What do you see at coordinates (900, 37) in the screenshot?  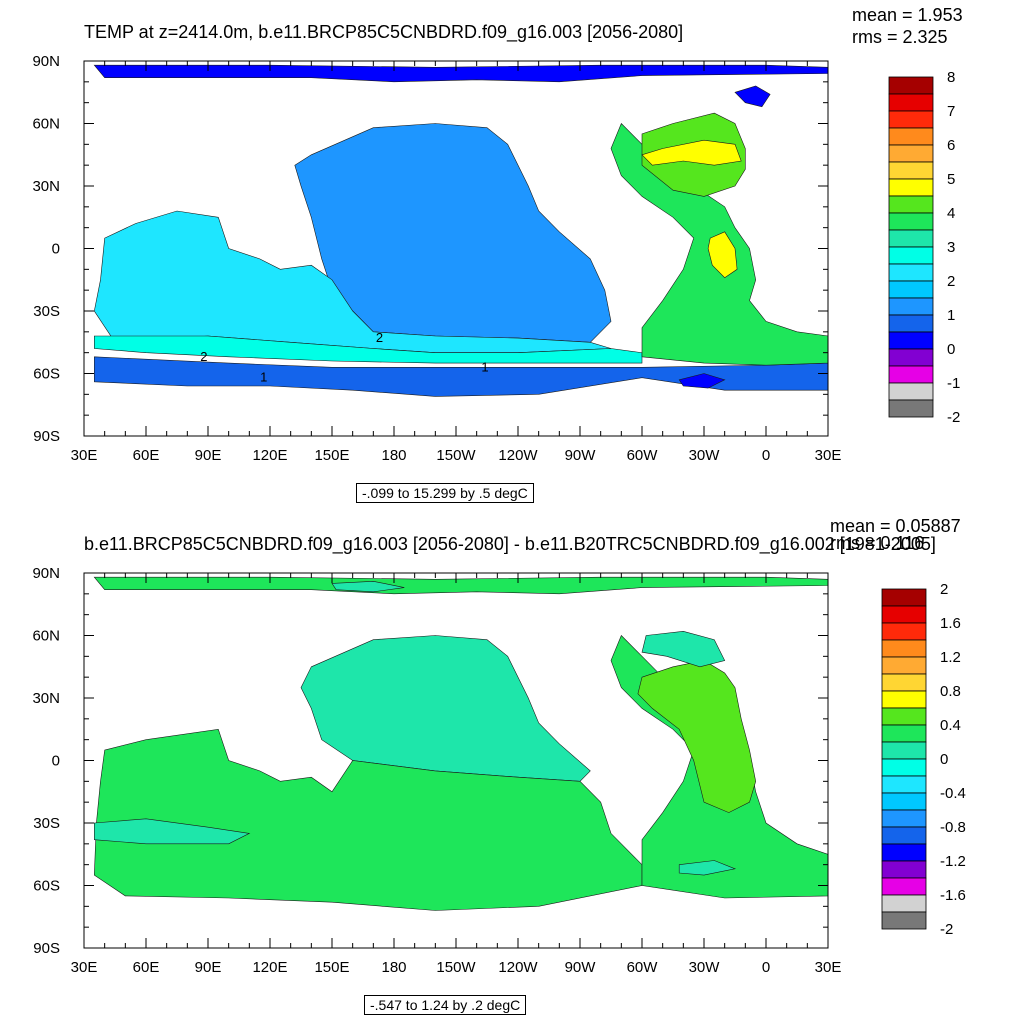 I see `rms-label: rms = 2.325` at bounding box center [900, 37].